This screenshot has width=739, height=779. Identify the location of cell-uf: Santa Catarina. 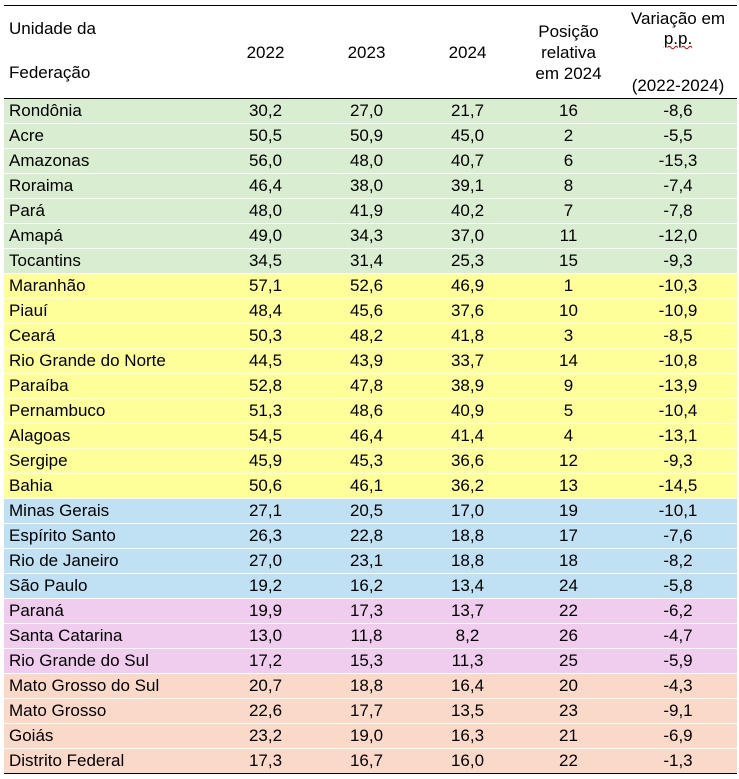
(109, 636).